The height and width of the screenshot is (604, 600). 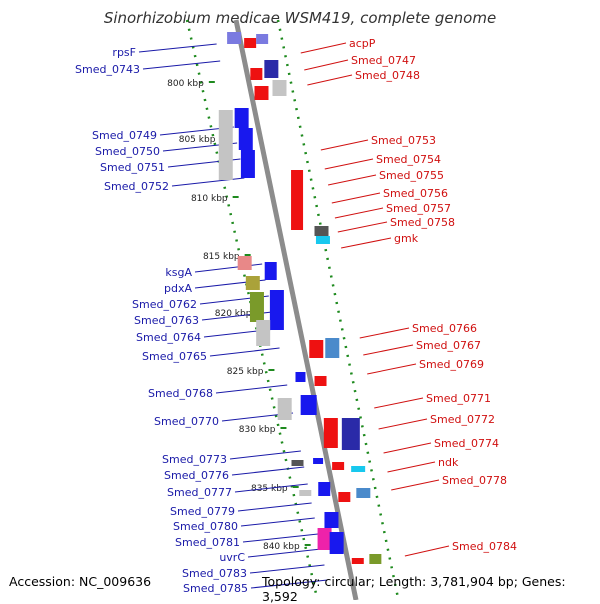 What do you see at coordinates (180, 393) in the screenshot?
I see `reverse-gene-label: Smed_0768` at bounding box center [180, 393].